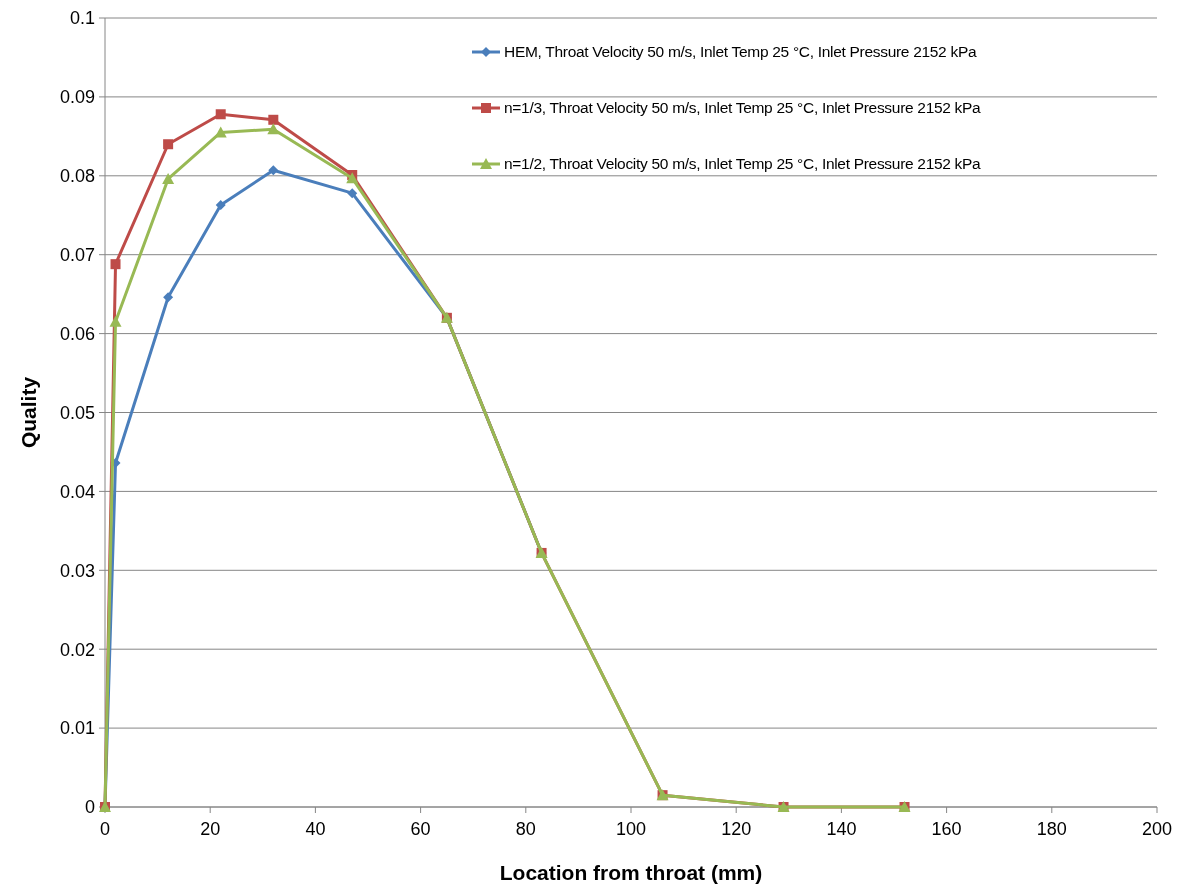 The width and height of the screenshot is (1181, 896). Describe the element at coordinates (736, 829) in the screenshot. I see `x-tick-label: 120` at that location.